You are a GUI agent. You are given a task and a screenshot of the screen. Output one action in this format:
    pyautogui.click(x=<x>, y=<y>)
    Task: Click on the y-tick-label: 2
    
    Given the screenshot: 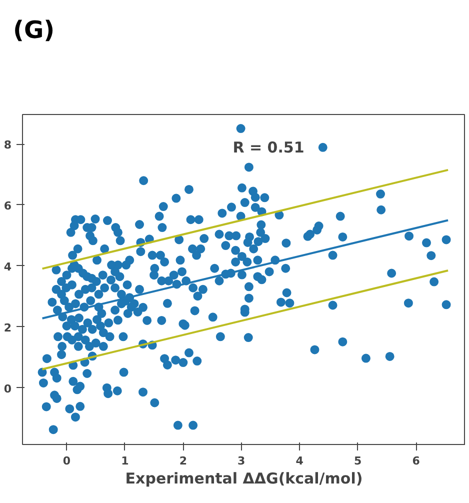 What is the action you would take?
    pyautogui.click(x=8, y=327)
    